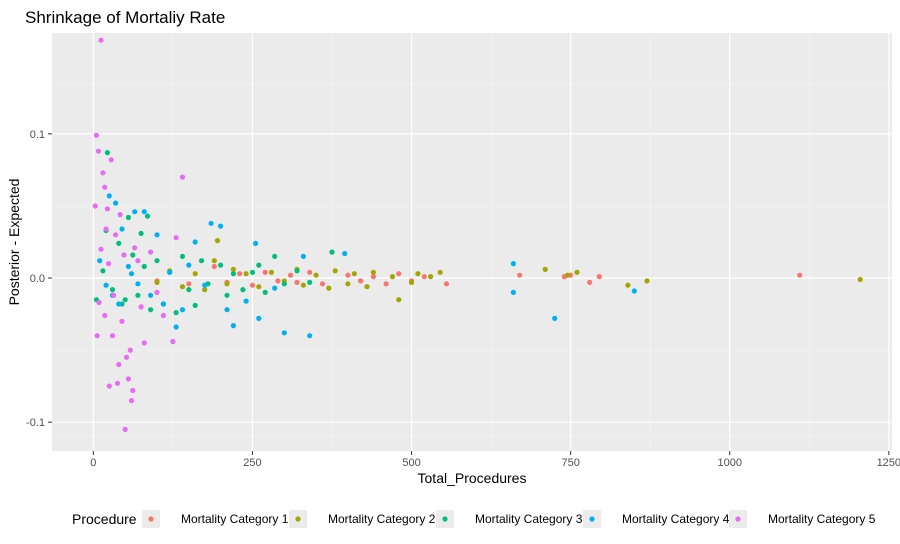  Describe the element at coordinates (676, 519) in the screenshot. I see `legend-label: Mortality Category 4` at that location.